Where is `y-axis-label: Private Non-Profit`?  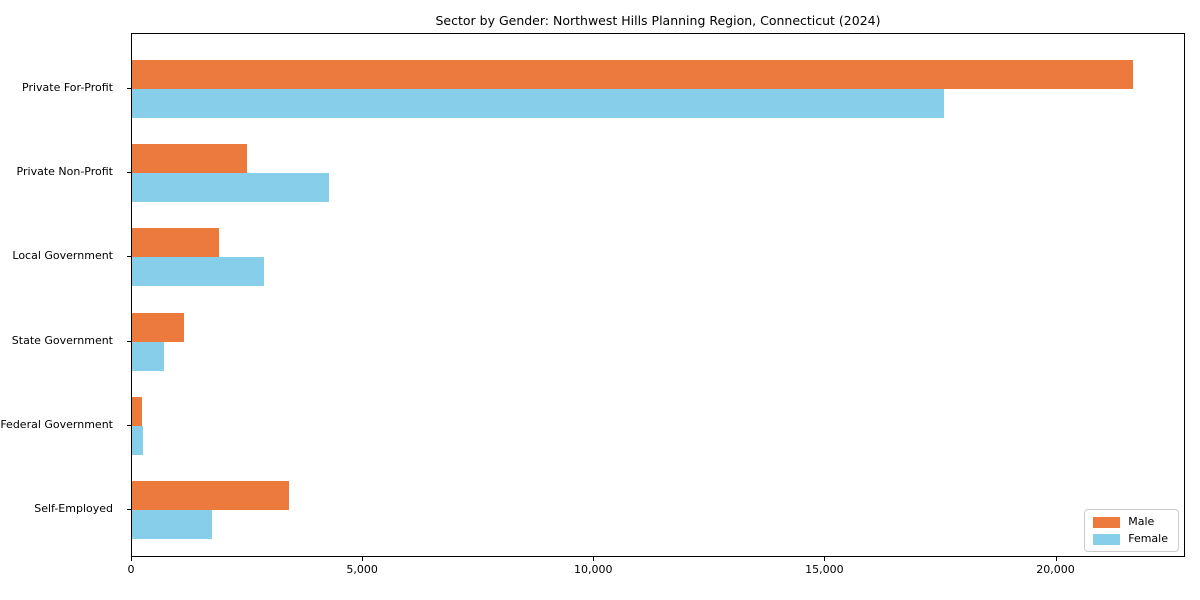 y-axis-label: Private Non-Profit is located at coordinates (64, 172).